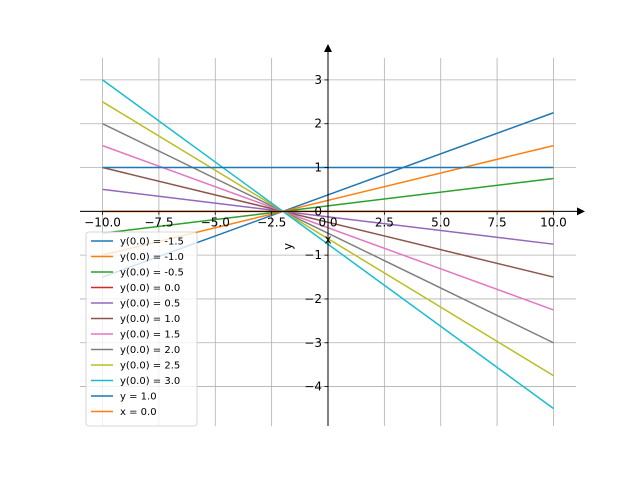 This screenshot has width=640, height=480. What do you see at coordinates (150, 366) in the screenshot?
I see `legend-label-8: y(0.0) = 2.5` at bounding box center [150, 366].